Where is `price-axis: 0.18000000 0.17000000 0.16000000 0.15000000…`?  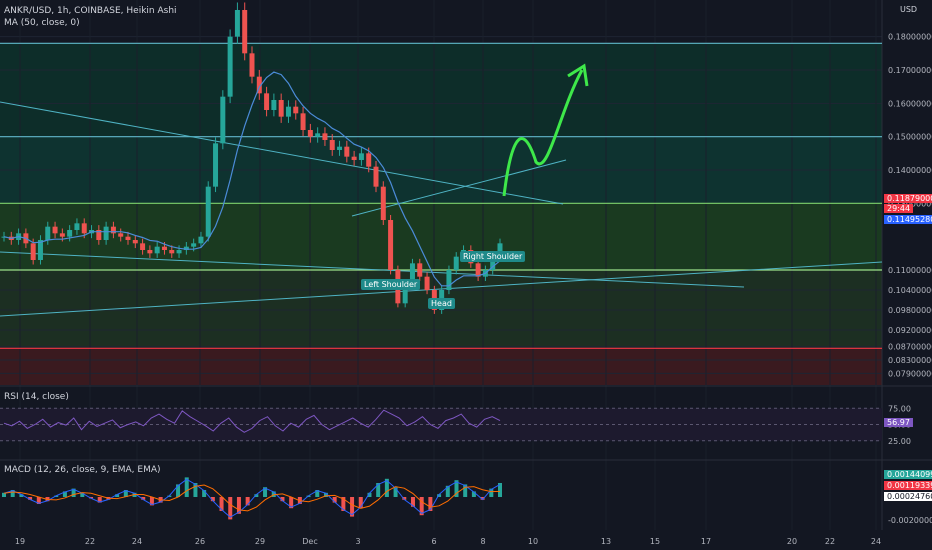 price-axis: 0.18000000 0.17000000 0.16000000 0.15000000… is located at coordinates (910, 279).